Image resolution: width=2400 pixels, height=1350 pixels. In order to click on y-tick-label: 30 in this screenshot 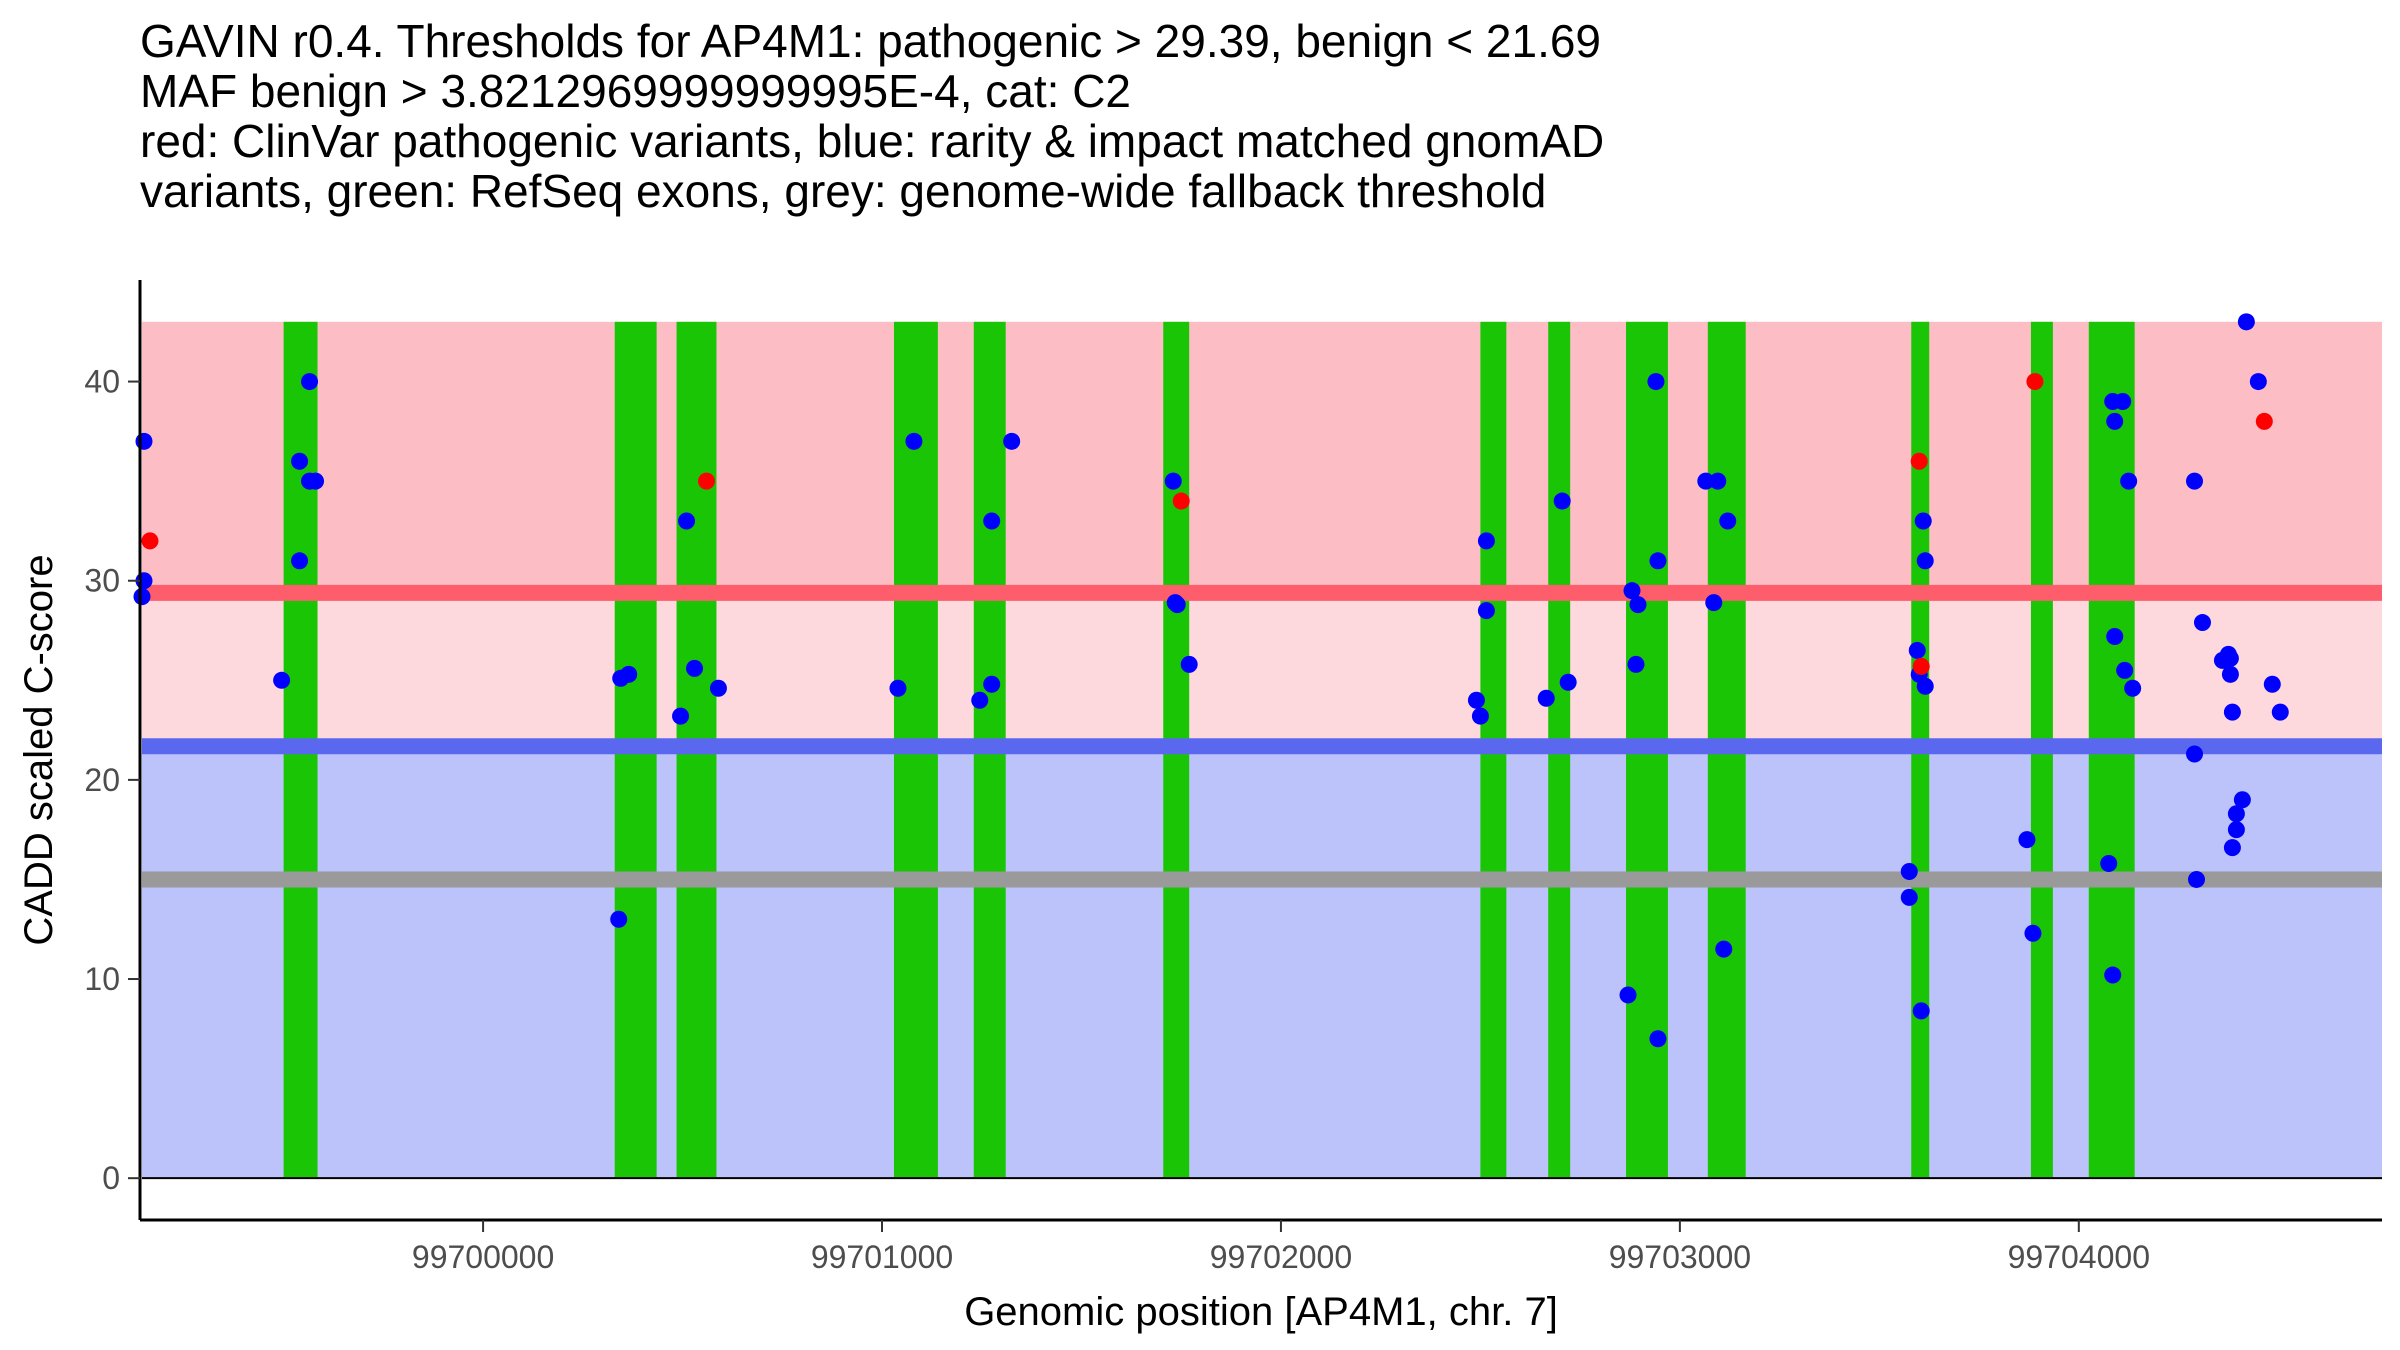, I will do `click(102, 581)`.